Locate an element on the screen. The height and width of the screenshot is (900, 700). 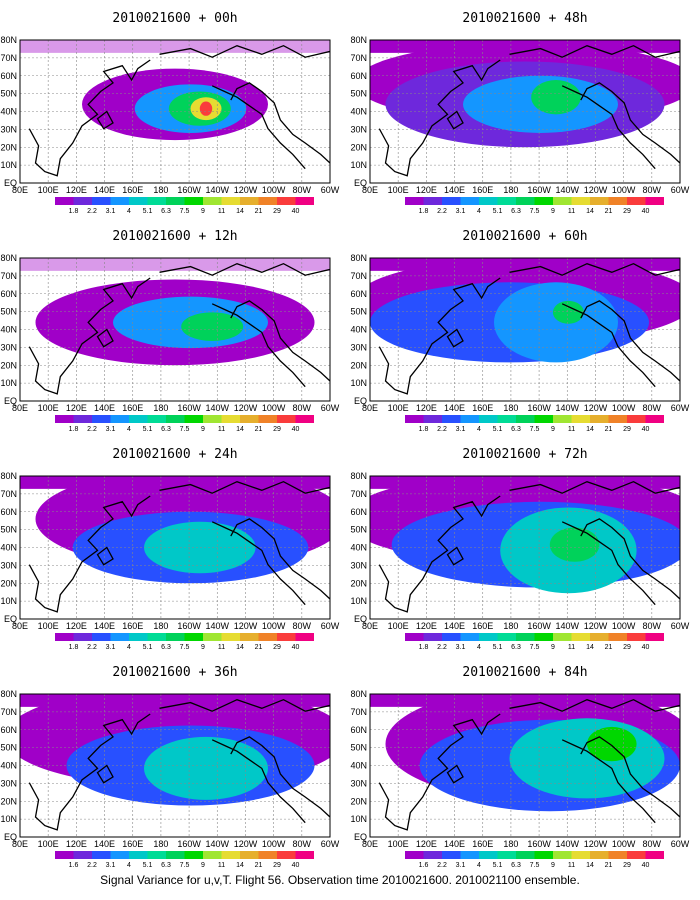
lon-tick-label: 80W is located at coordinates (302, 844).